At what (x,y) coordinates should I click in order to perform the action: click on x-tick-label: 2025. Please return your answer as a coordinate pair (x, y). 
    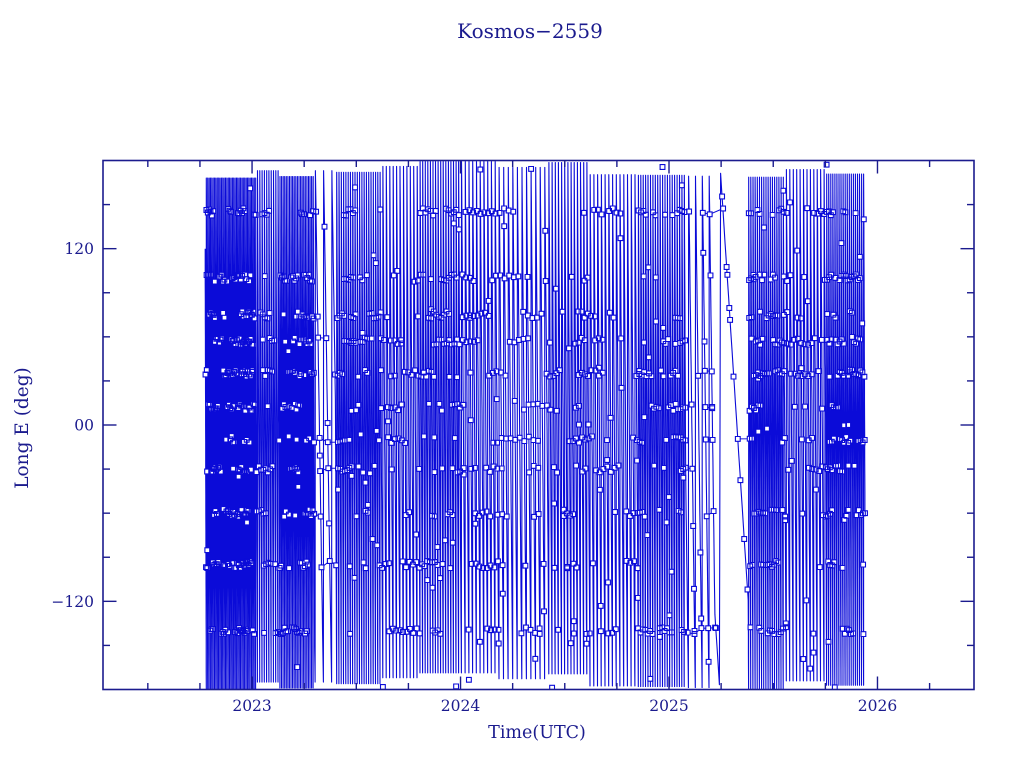
    Looking at the image, I should click on (668, 706).